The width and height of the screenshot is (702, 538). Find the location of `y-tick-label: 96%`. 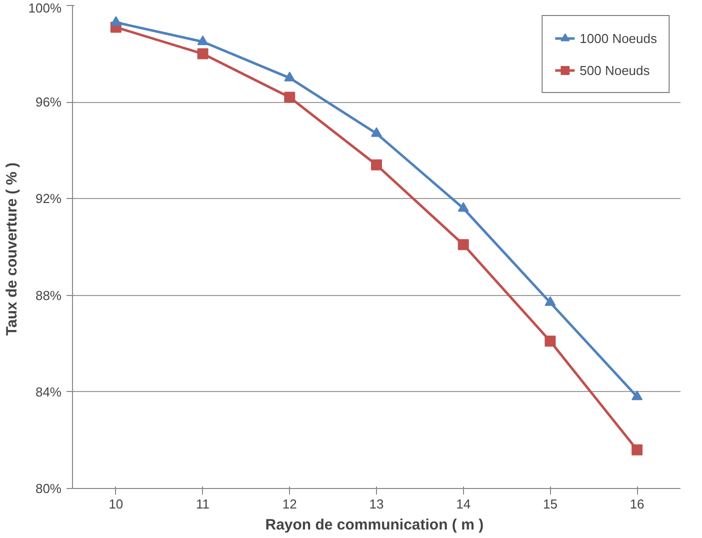

y-tick-label: 96% is located at coordinates (48, 102).